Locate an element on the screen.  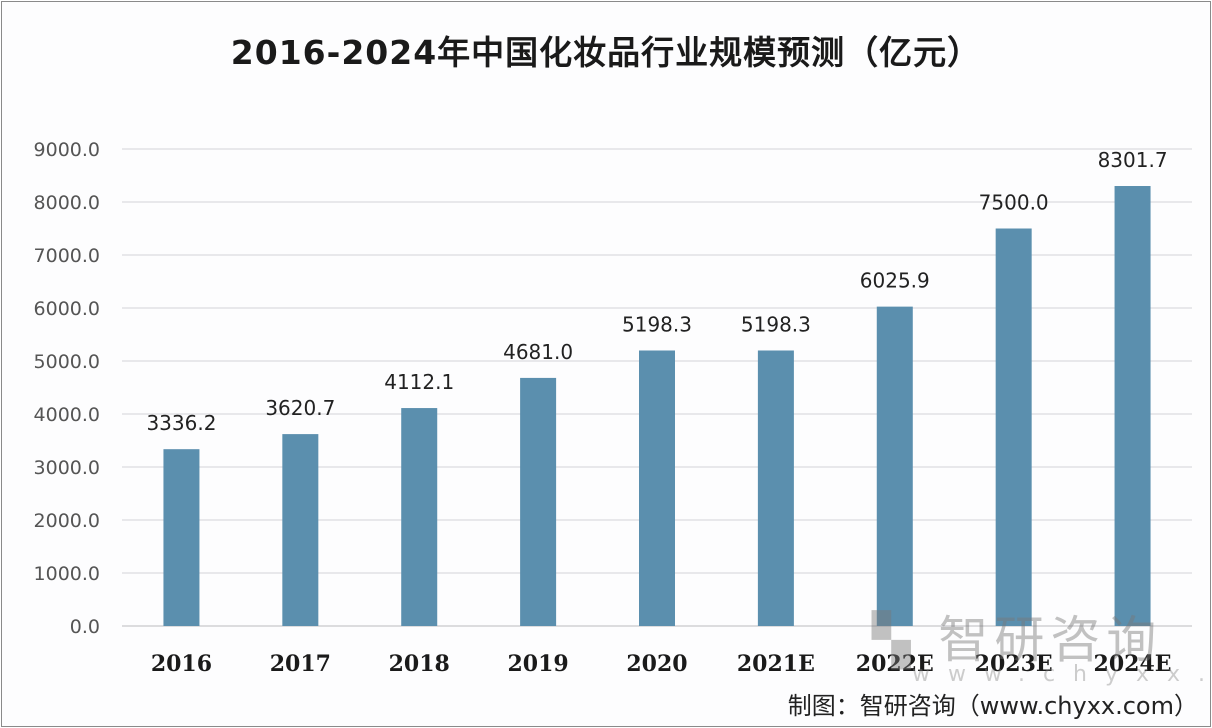
x-tick-label: 2024E is located at coordinates (1133, 664).